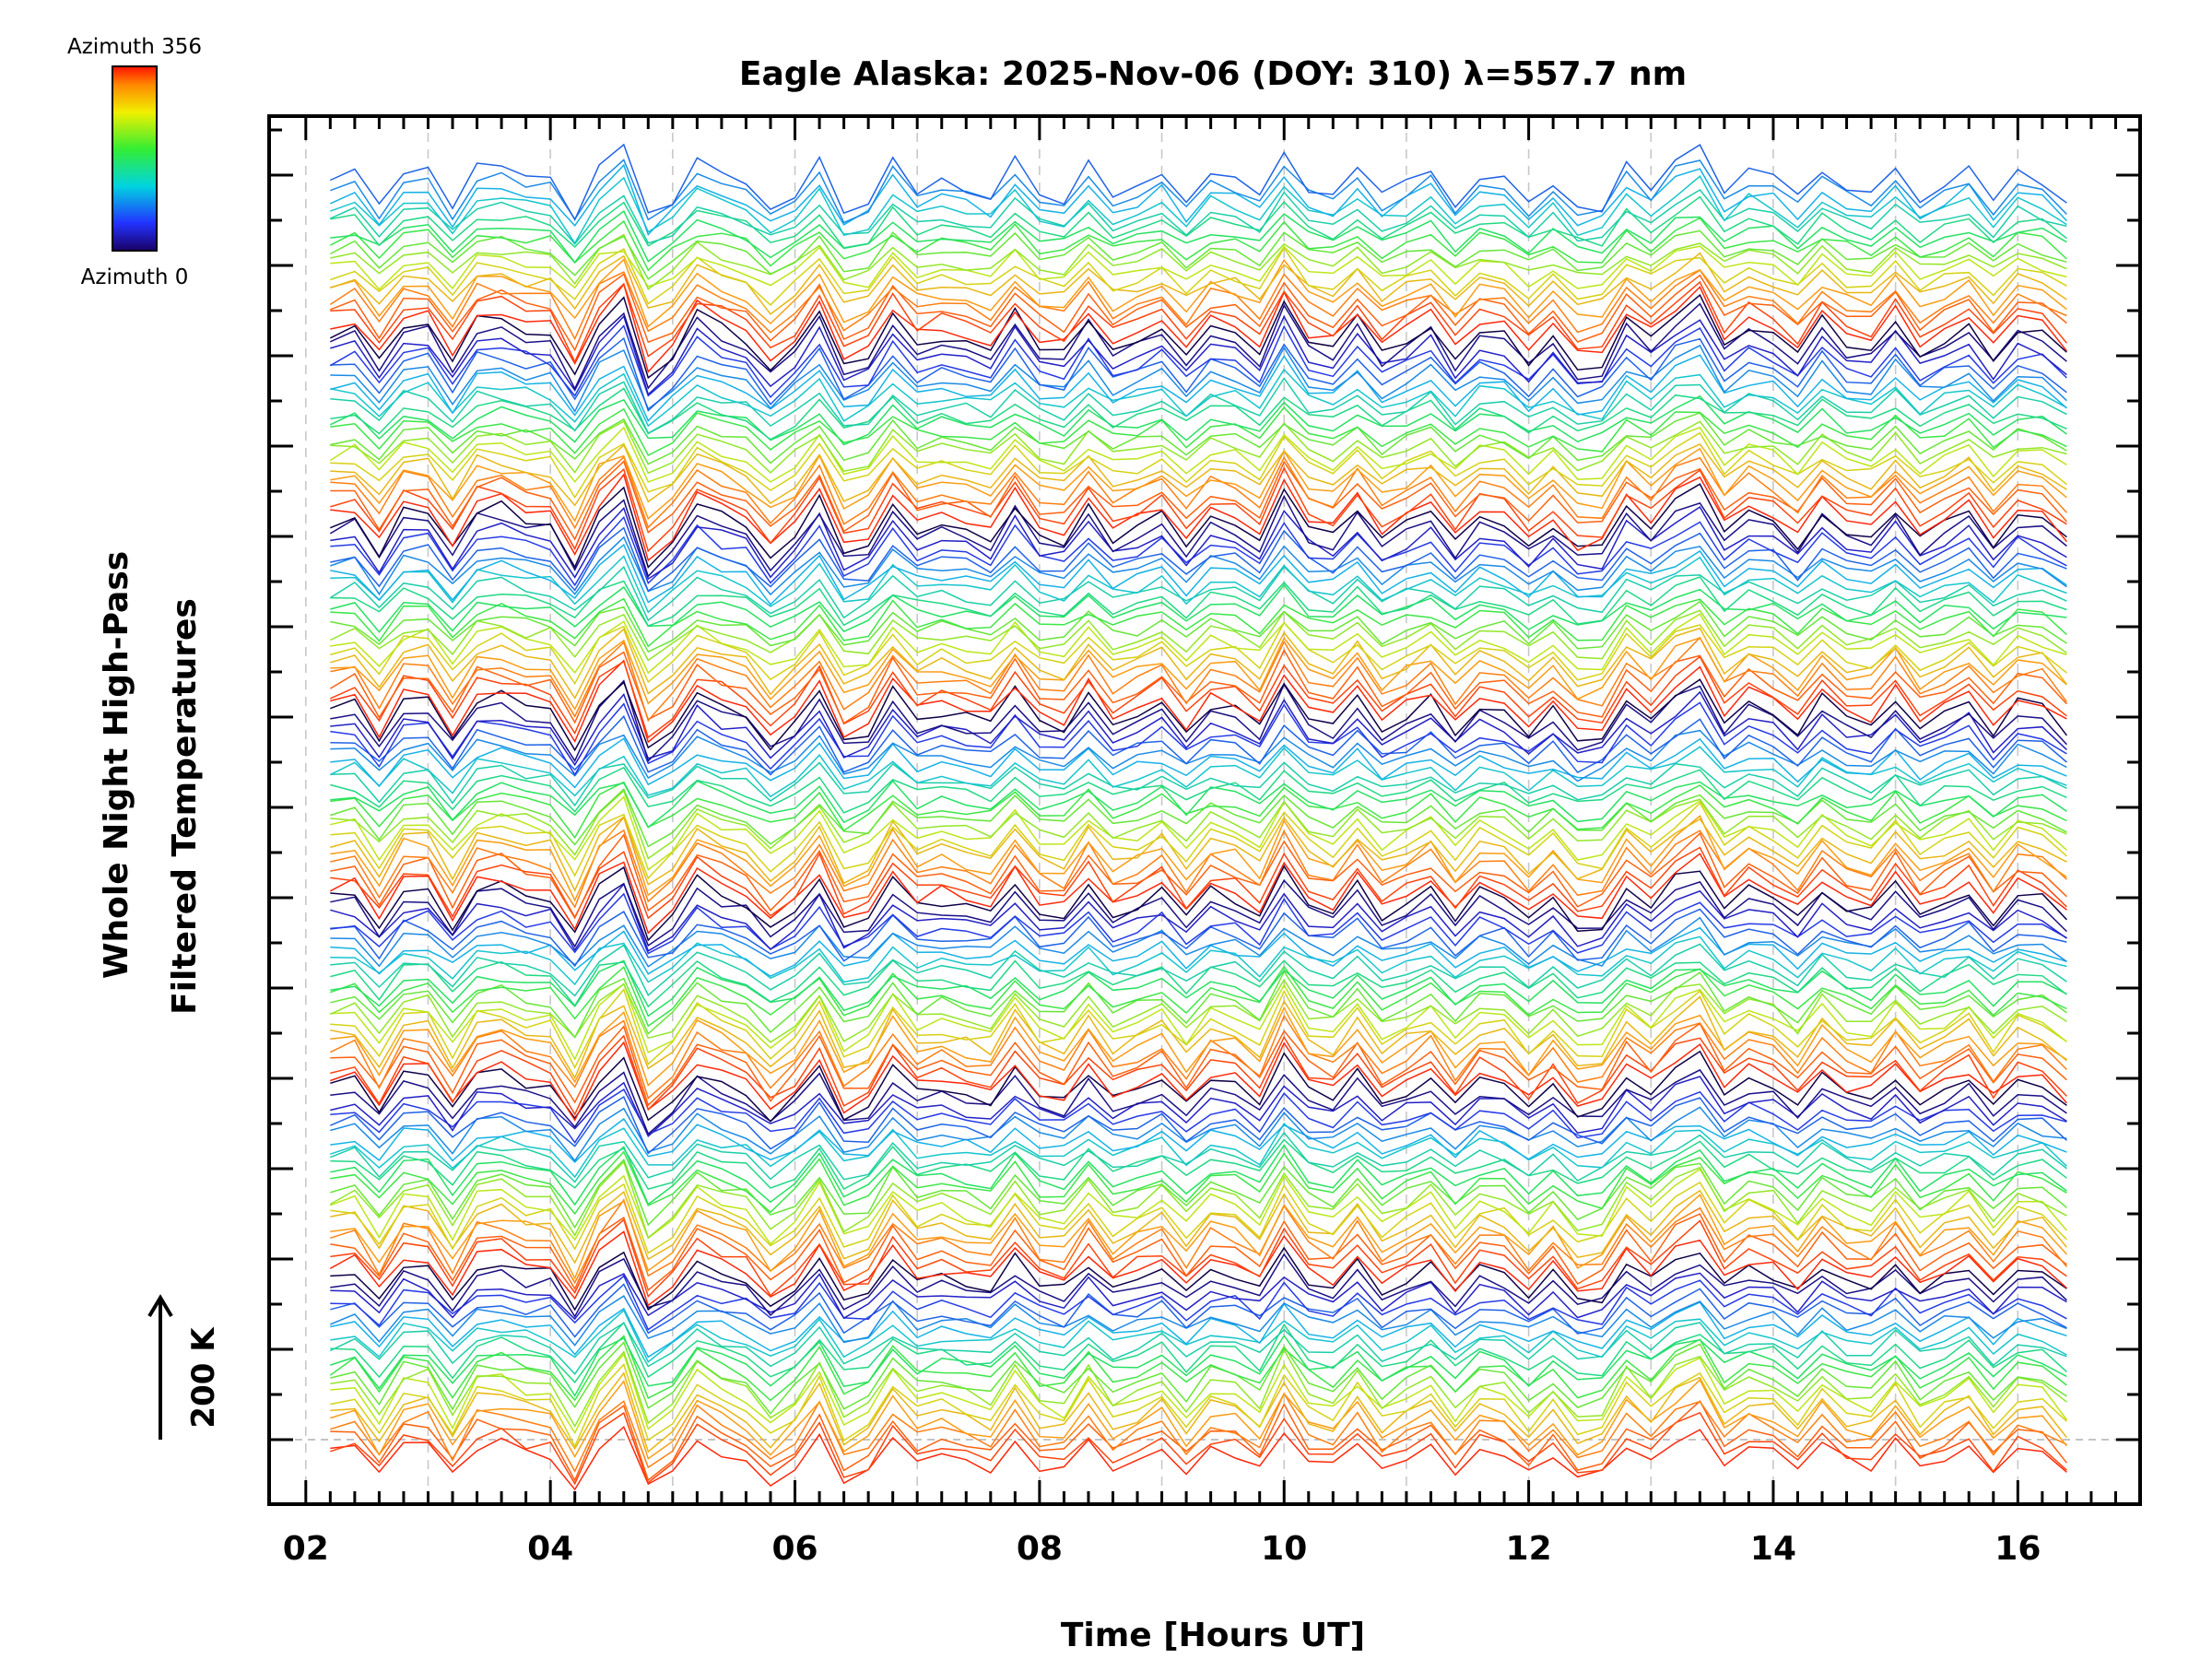 This screenshot has width=2212, height=1659. What do you see at coordinates (116, 765) in the screenshot?
I see `y-axis-label-line1: Whole Night High-Pass` at bounding box center [116, 765].